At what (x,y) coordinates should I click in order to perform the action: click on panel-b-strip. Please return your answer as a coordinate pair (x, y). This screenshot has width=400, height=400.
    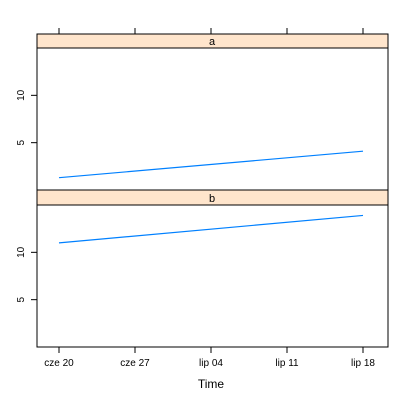
    Looking at the image, I should click on (212, 197).